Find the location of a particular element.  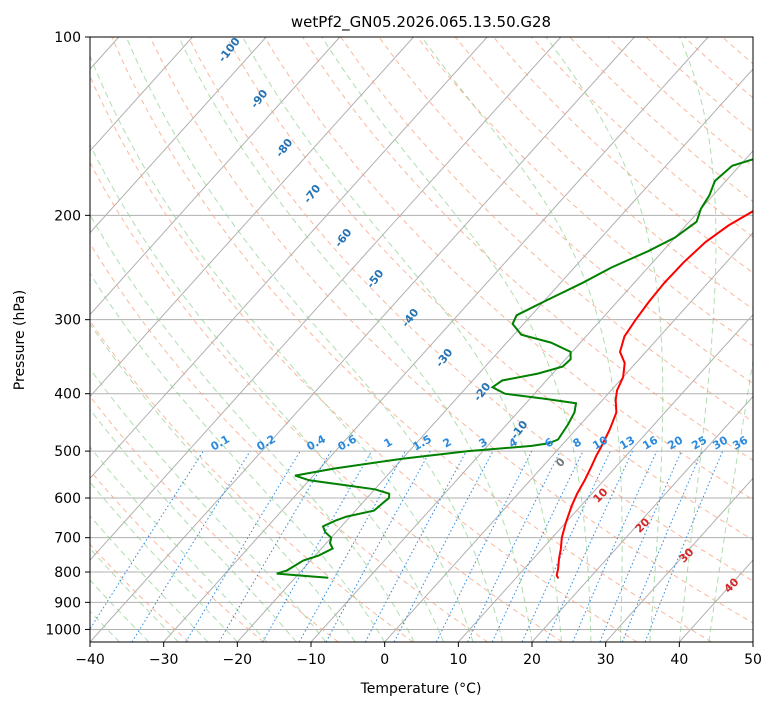

y-tick-label: 600 is located at coordinates (67, 499).